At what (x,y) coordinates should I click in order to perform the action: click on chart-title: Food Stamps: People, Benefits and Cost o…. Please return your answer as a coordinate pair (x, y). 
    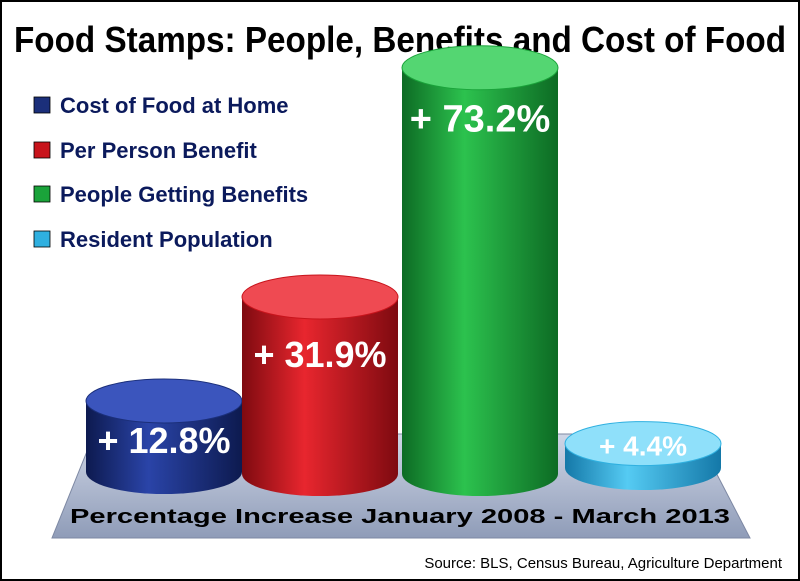
    Looking at the image, I should click on (400, 39).